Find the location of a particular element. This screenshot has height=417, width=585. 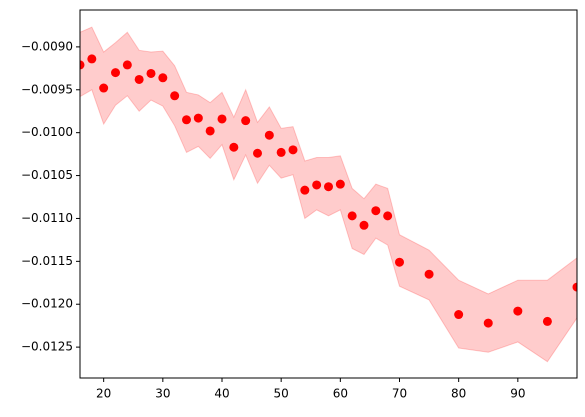

x-tick-label: 90 is located at coordinates (517, 394).